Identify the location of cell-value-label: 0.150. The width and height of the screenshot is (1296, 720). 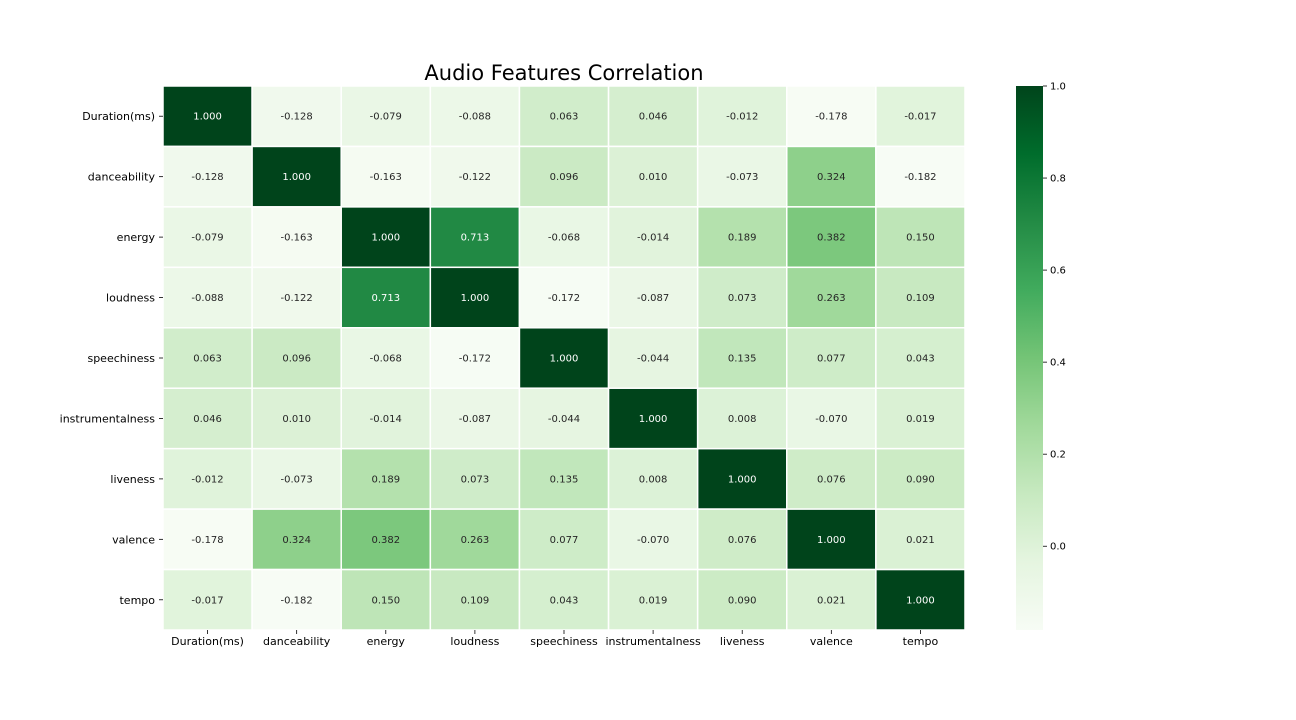
(920, 238).